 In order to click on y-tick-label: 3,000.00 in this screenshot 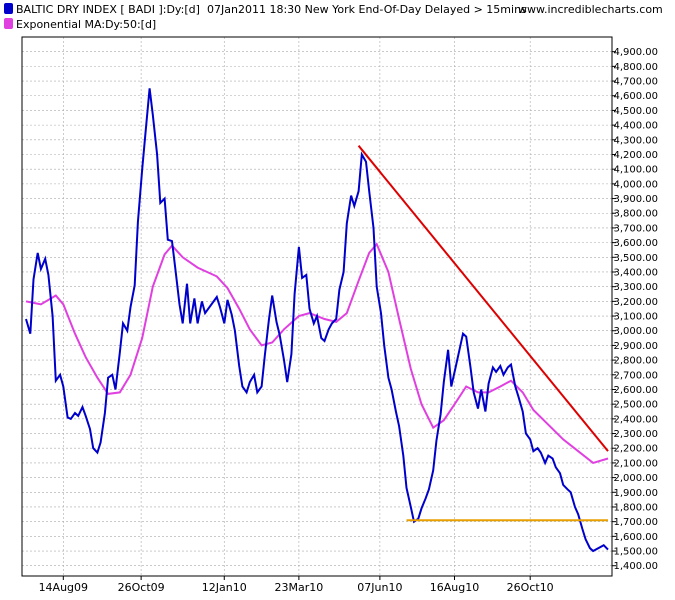, I will do `click(635, 331)`.